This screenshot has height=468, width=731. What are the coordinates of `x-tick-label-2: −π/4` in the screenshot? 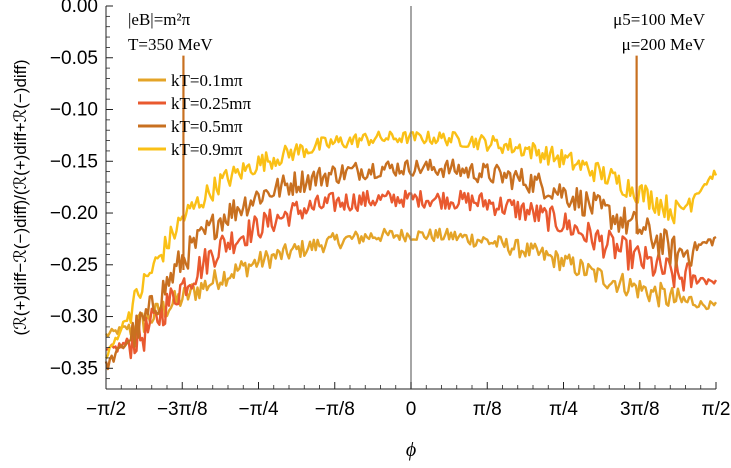 It's located at (258, 409).